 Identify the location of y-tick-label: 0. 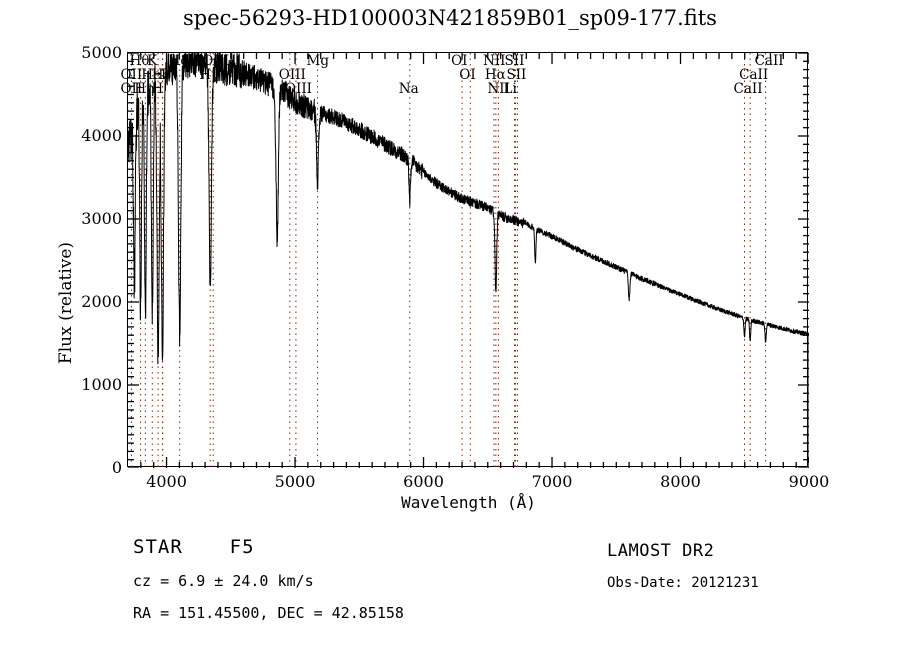
(116, 467).